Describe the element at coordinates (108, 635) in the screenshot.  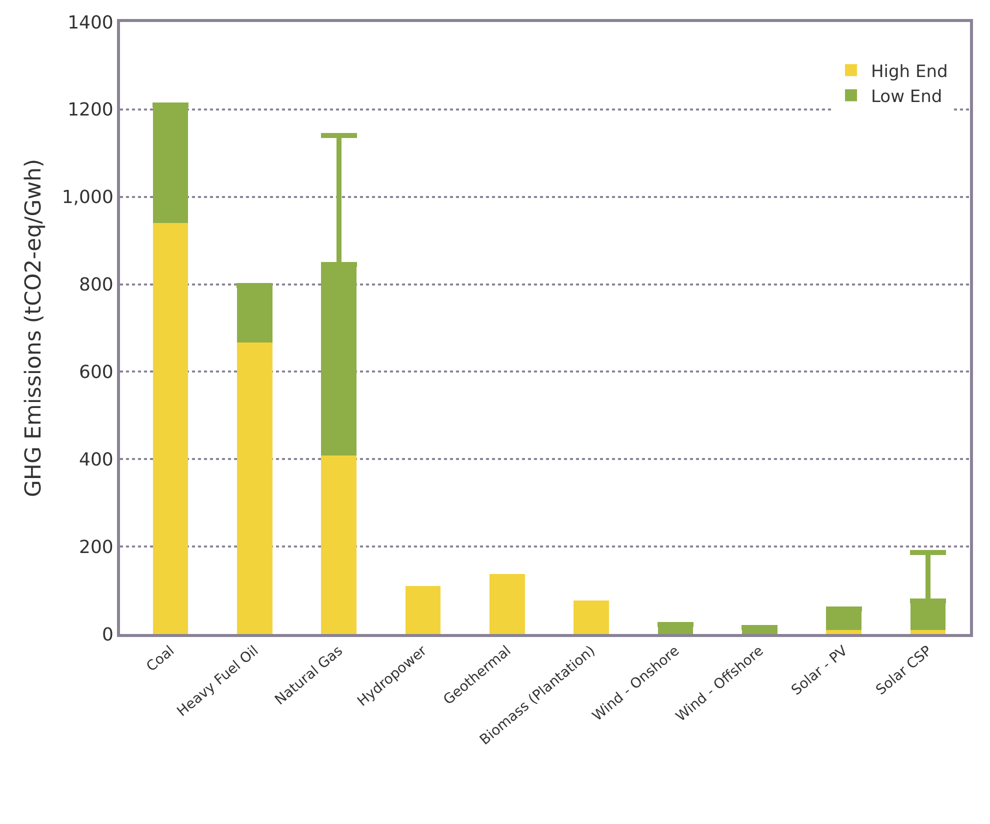
I see `y-tick-label: 0` at that location.